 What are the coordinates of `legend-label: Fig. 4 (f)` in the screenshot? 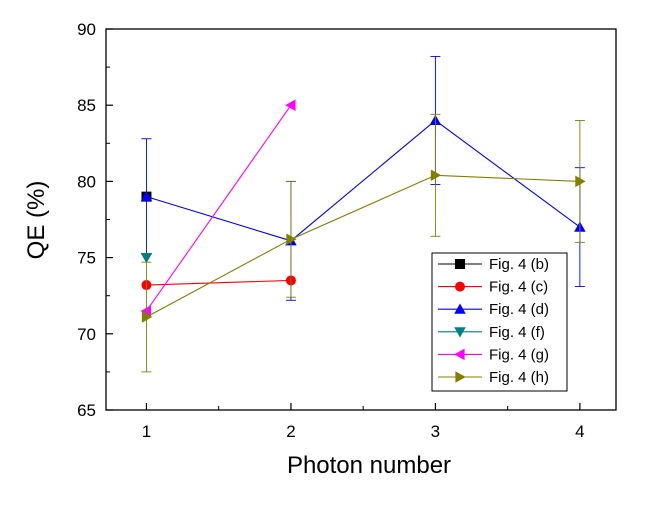 It's located at (517, 332).